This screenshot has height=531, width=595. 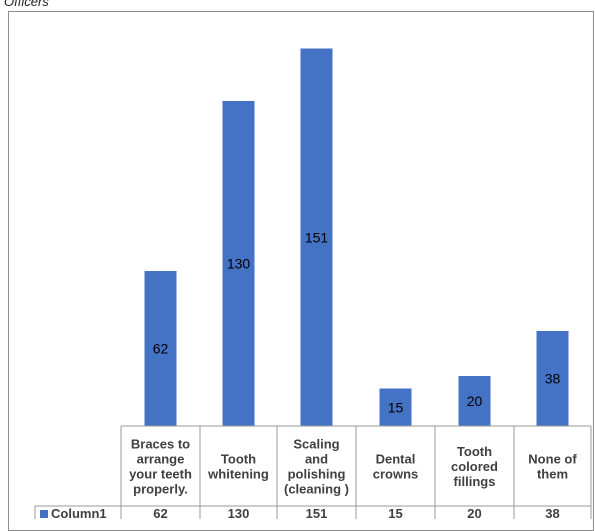 I want to click on category-label: Tooth colored fillings, so click(x=474, y=466).